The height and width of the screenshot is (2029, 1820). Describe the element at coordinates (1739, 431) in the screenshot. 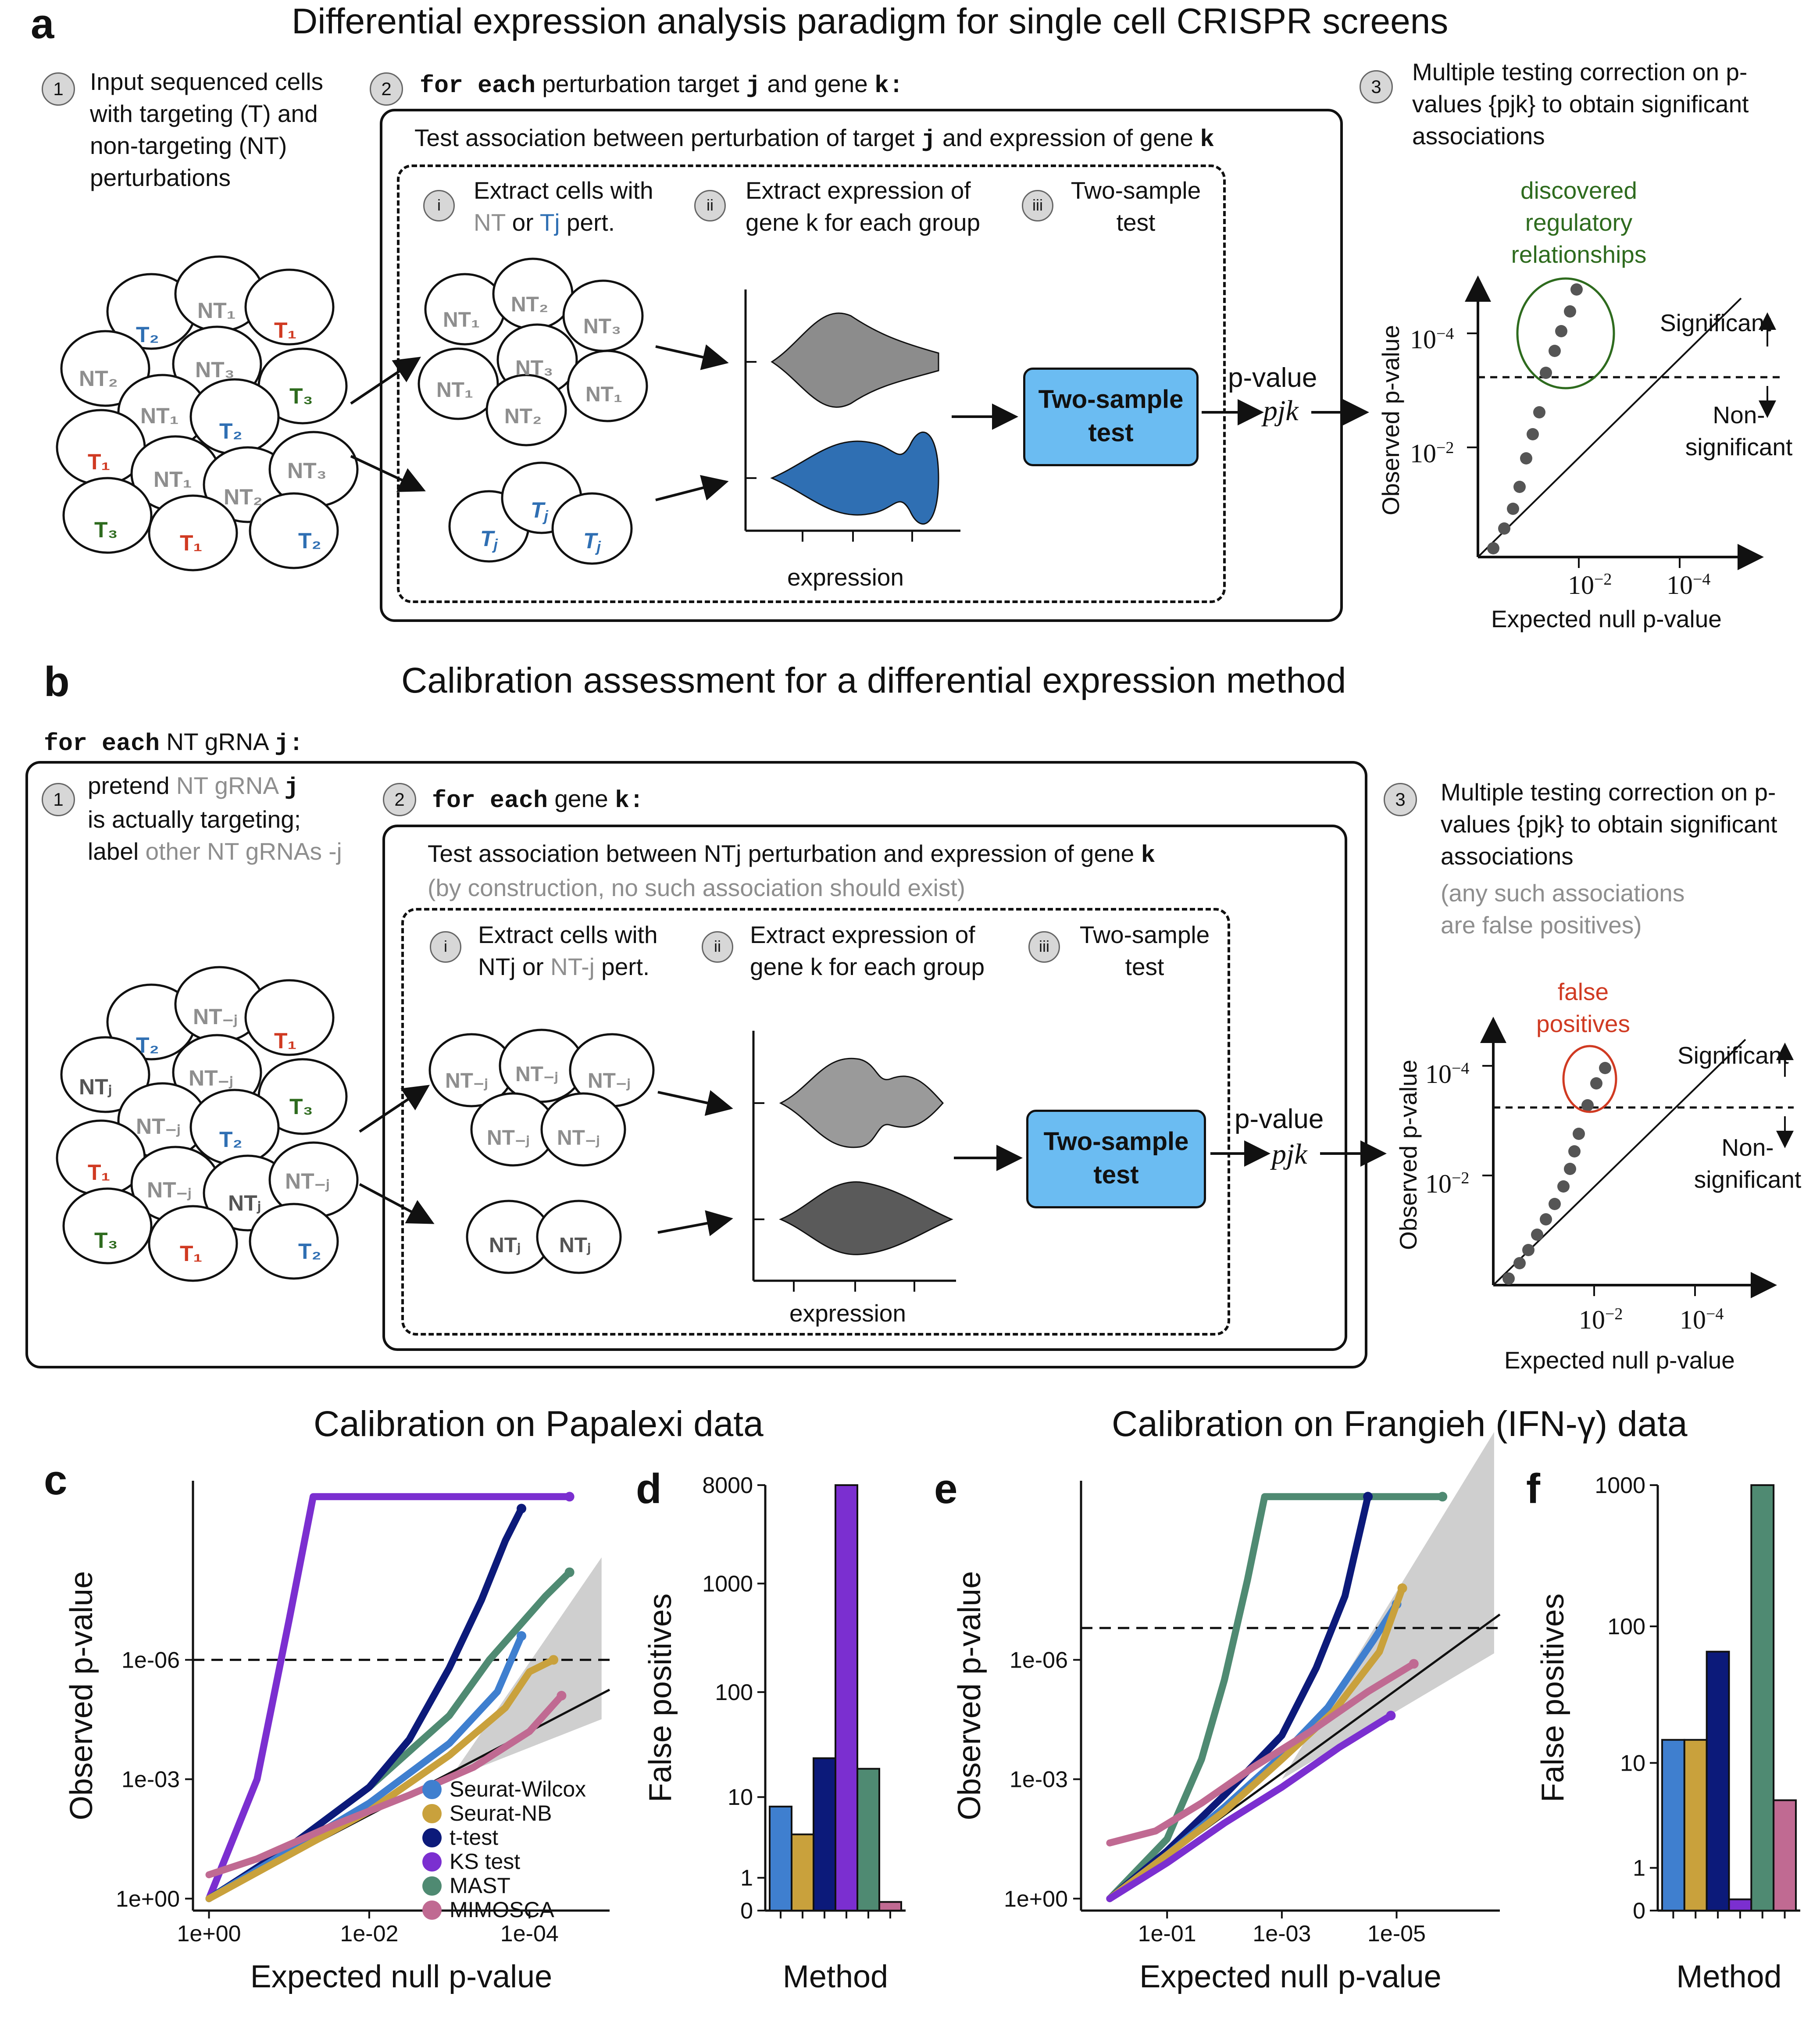

I see `panel-a-nonsignificant: Non- significant` at that location.